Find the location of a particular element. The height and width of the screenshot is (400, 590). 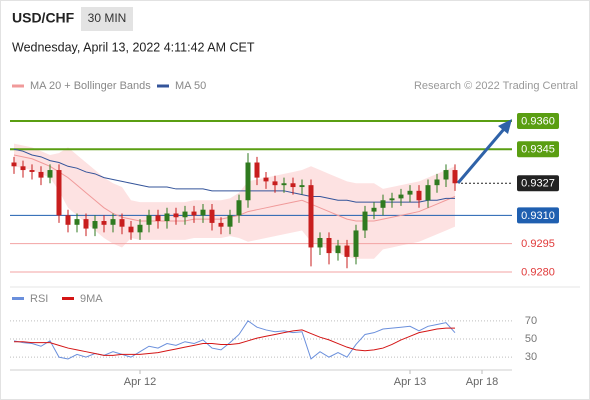

source: Research © 2022 Trading Central is located at coordinates (496, 86).